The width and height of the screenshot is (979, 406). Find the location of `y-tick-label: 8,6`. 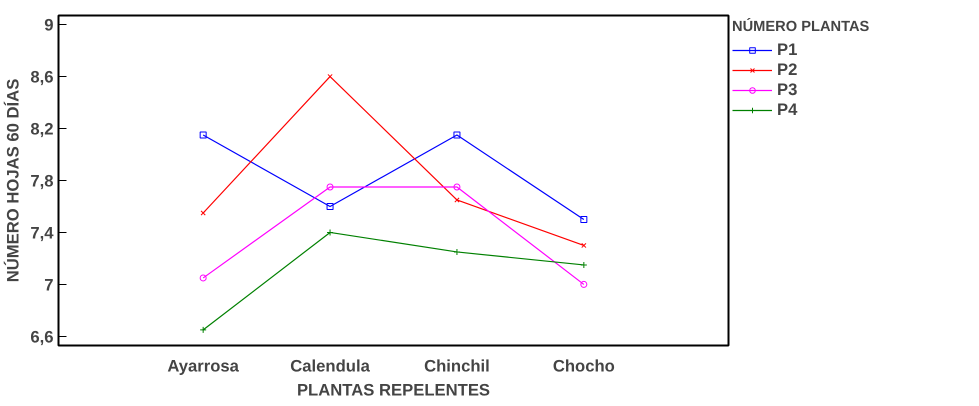

y-tick-label: 8,6 is located at coordinates (42, 77).